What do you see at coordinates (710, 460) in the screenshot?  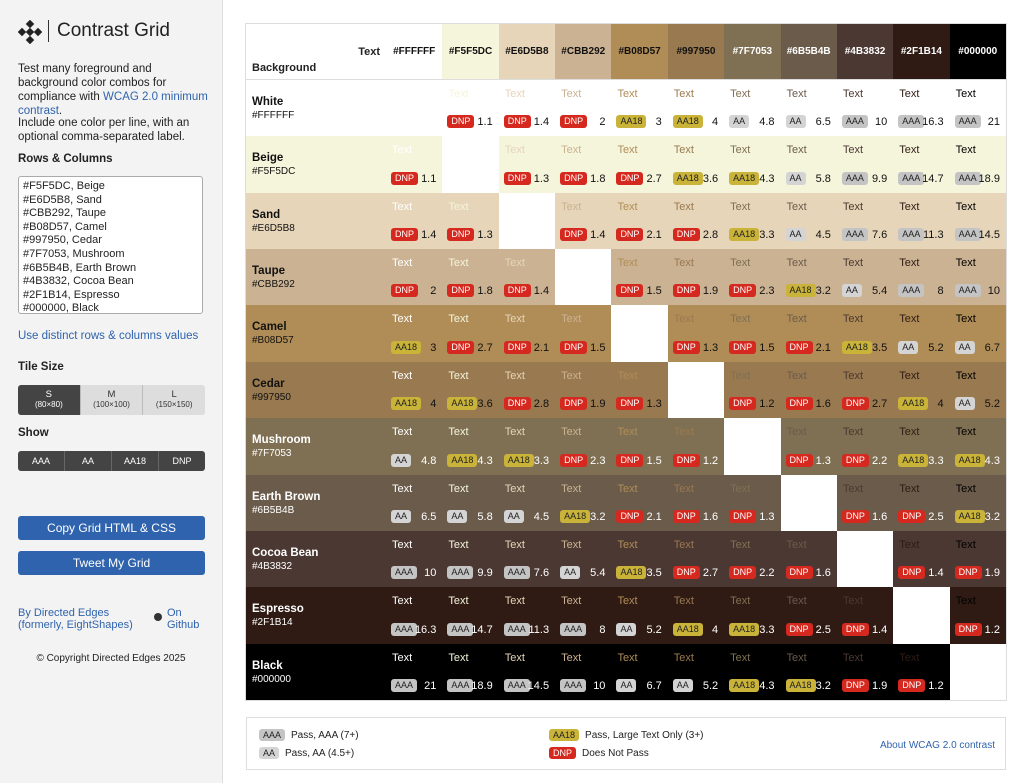 I see `ratio: 1.2` at bounding box center [710, 460].